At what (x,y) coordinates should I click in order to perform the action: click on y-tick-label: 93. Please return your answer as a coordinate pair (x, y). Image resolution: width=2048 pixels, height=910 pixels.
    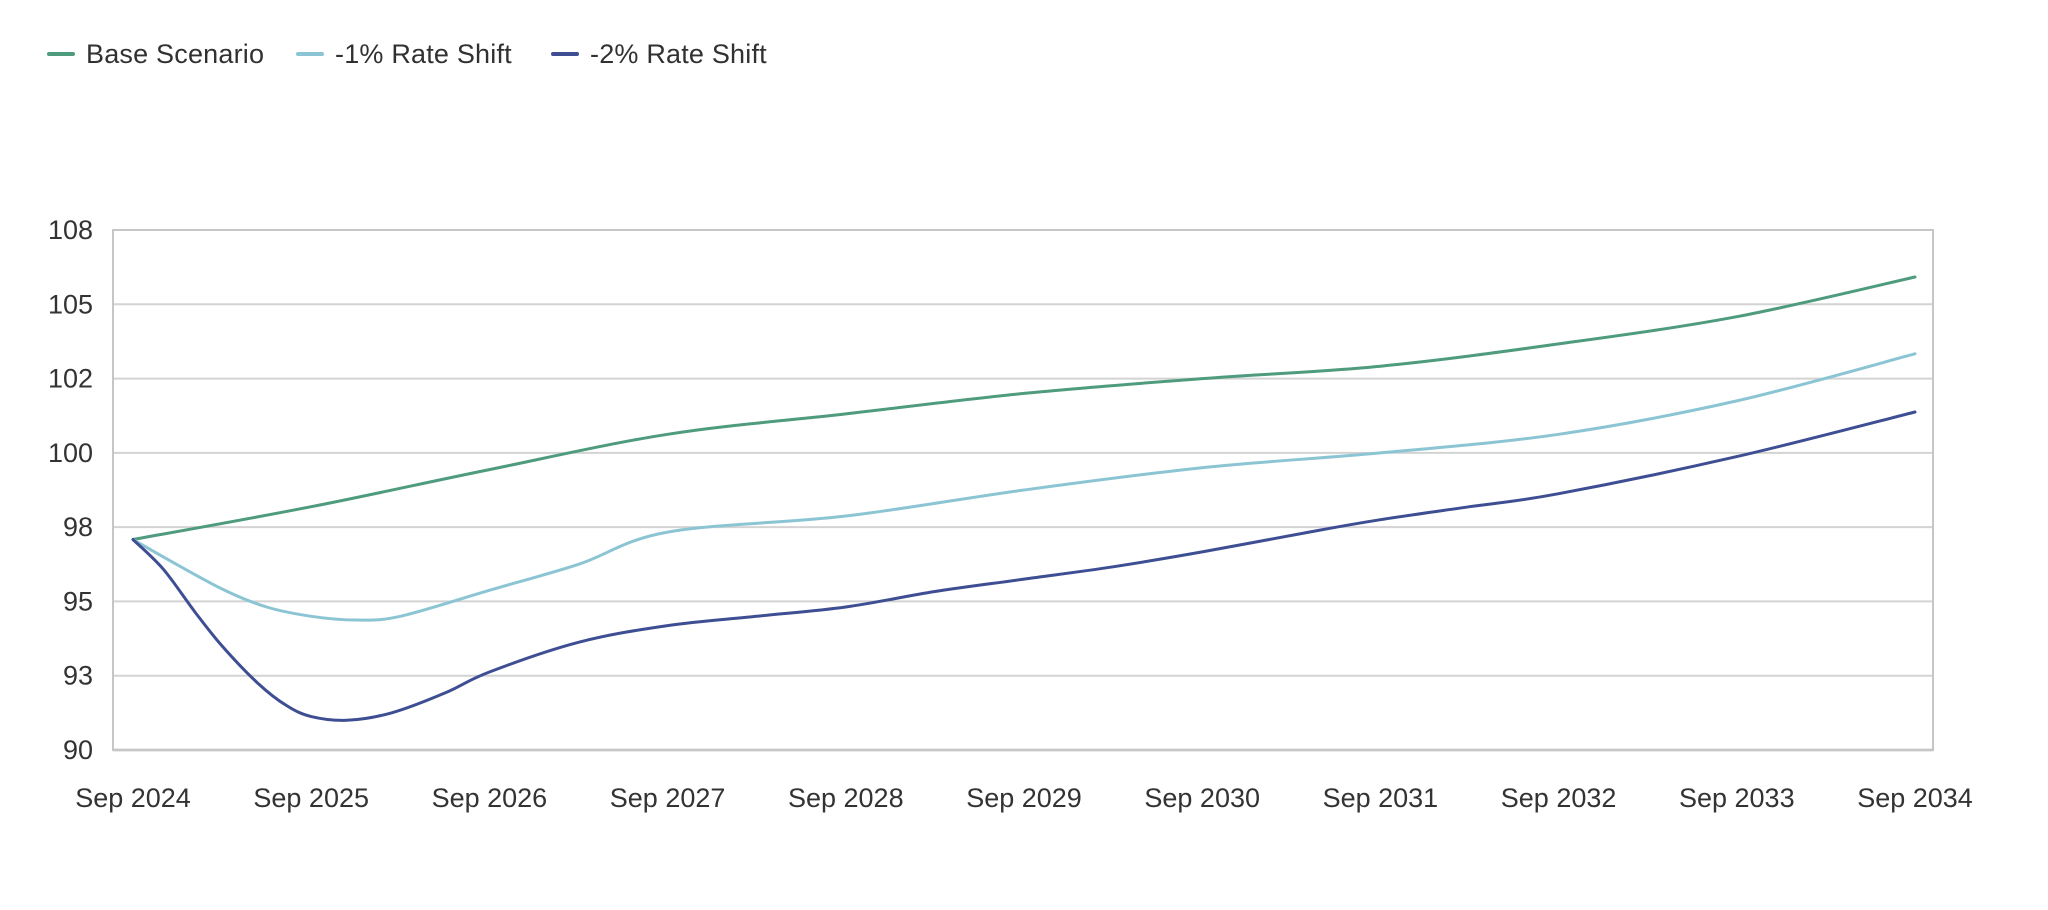
    Looking at the image, I should click on (78, 676).